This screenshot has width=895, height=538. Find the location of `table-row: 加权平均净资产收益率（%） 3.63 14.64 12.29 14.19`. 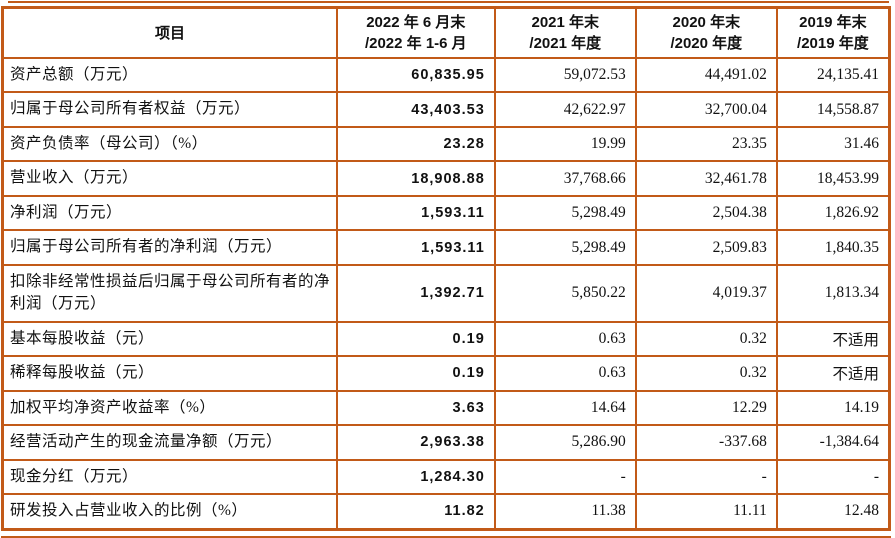

table-row: 加权平均净资产收益率（%） 3.63 14.64 12.29 14.19 is located at coordinates (446, 408).